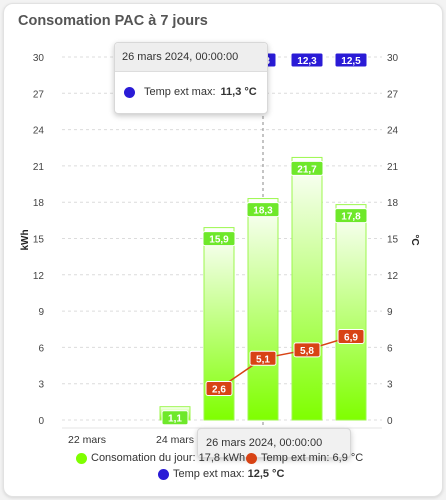 This screenshot has width=446, height=500. What do you see at coordinates (39, 276) in the screenshot?
I see `y-tick-left: 12` at bounding box center [39, 276].